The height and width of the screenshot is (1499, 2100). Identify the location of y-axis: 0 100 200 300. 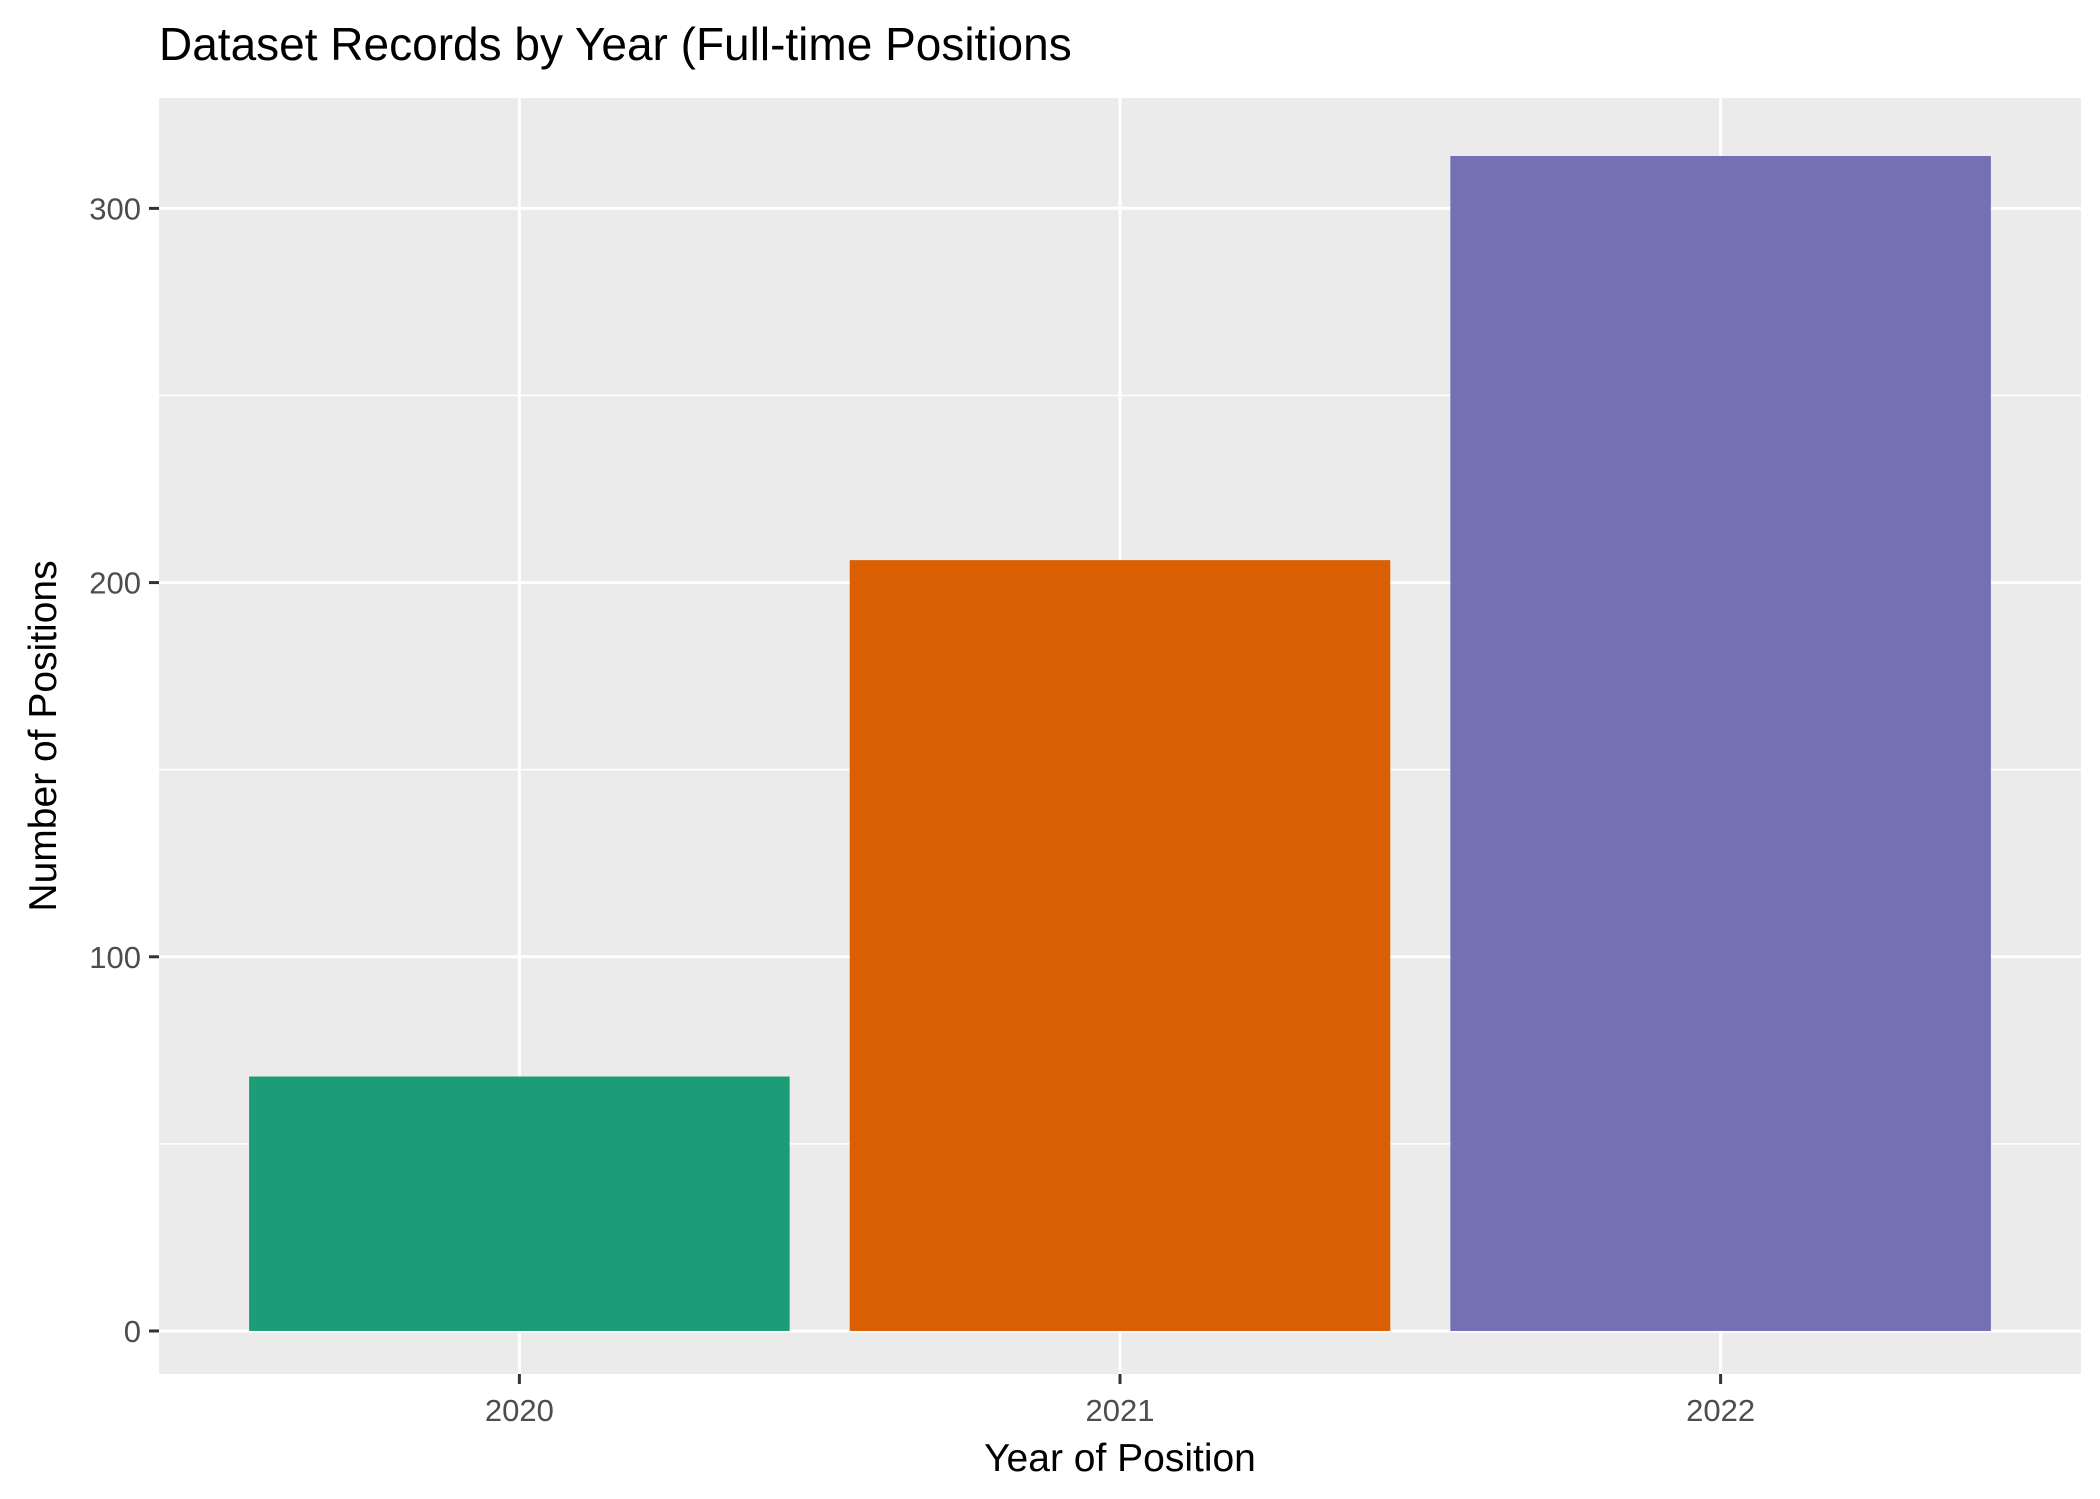
(124, 770).